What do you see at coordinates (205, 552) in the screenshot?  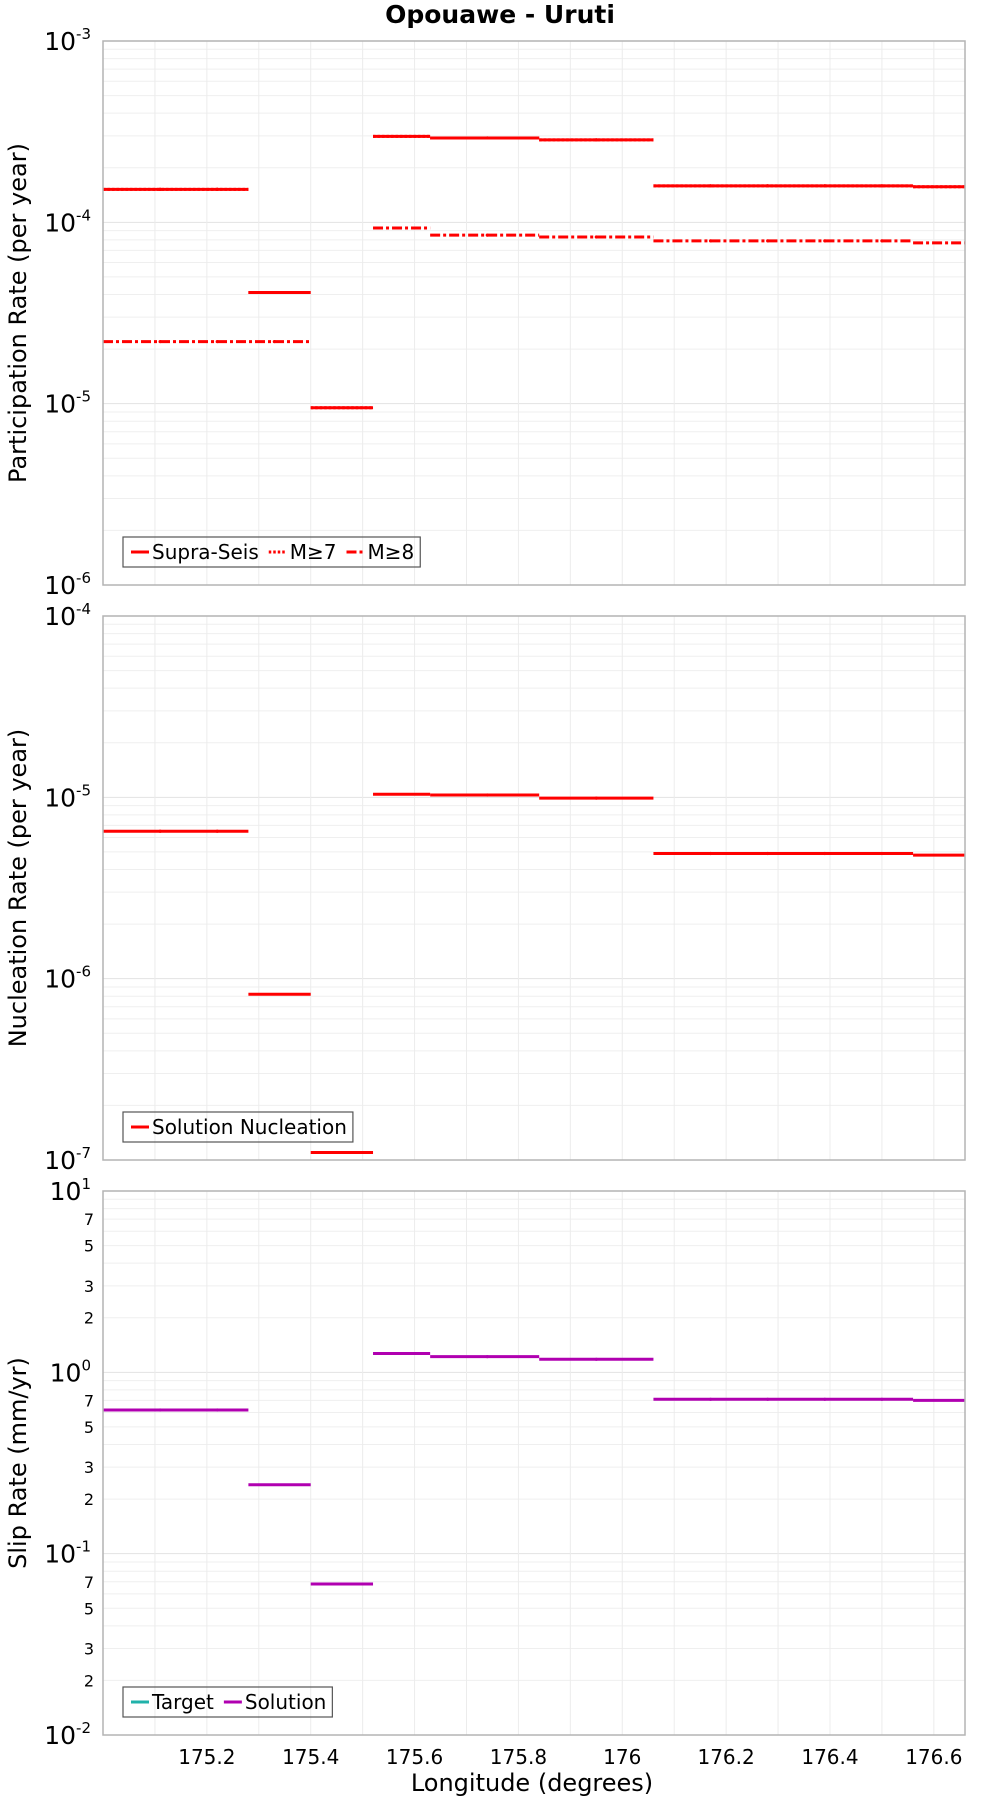 I see `legend-label: Supra-Seis` at bounding box center [205, 552].